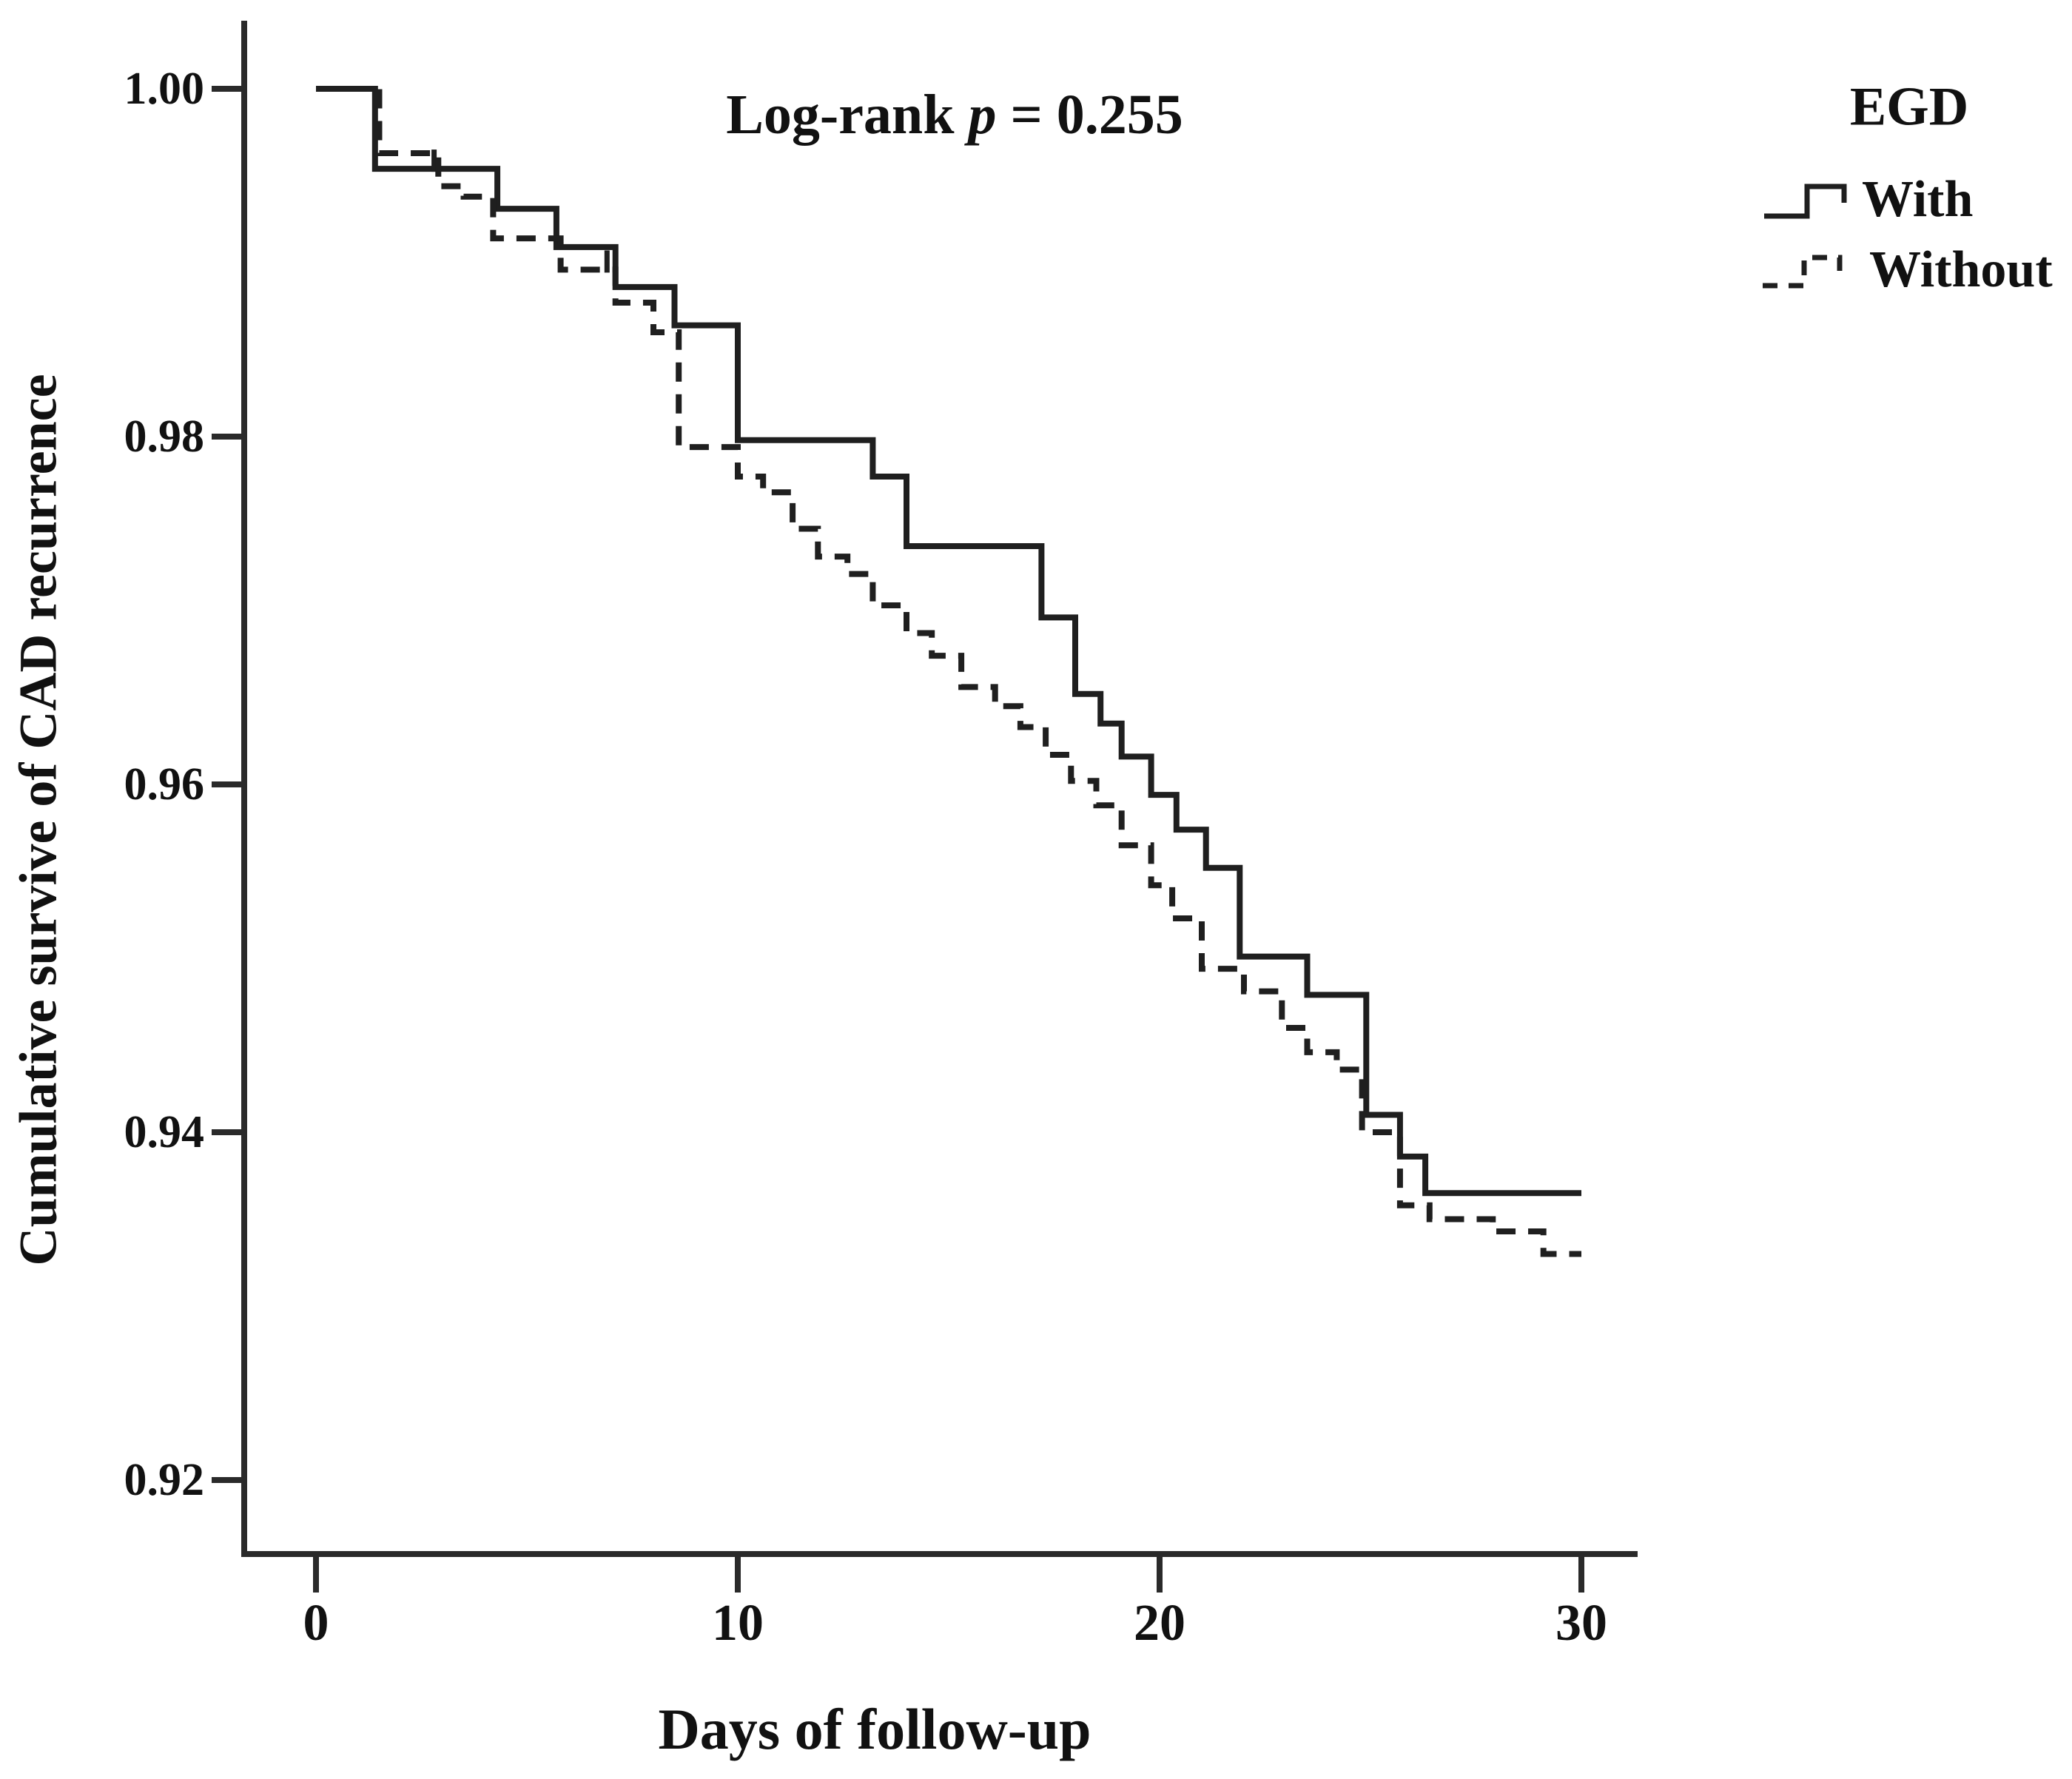 This screenshot has height=1779, width=2072. Describe the element at coordinates (164, 1132) in the screenshot. I see `y-tick-label-0.94: 0.94` at that location.